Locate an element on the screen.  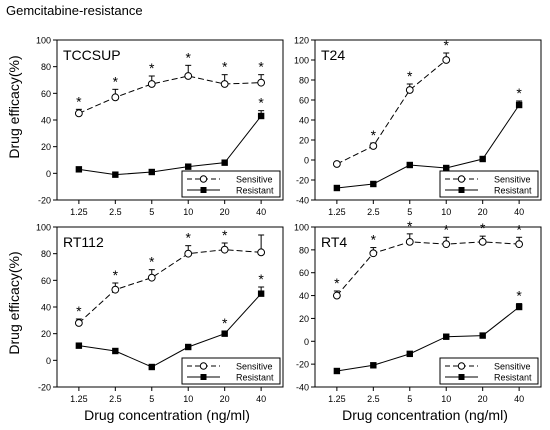
legend-label-sensitive: Sensitive is located at coordinates (512, 367).